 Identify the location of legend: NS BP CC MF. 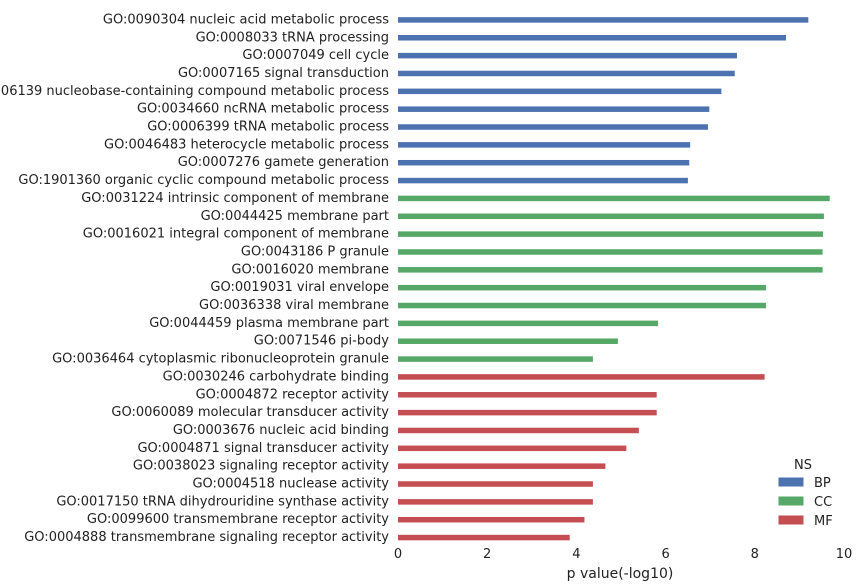
(805, 493).